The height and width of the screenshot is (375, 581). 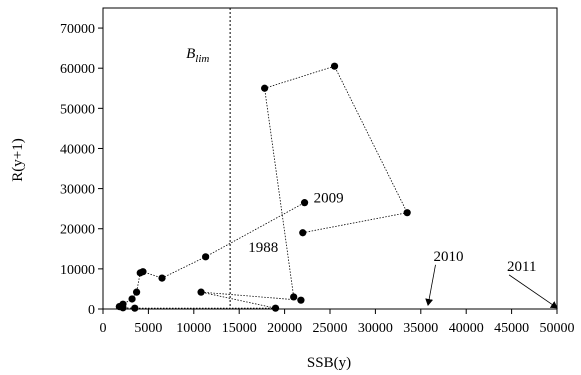 I want to click on y-axis-title: R(y+1), so click(x=18, y=159).